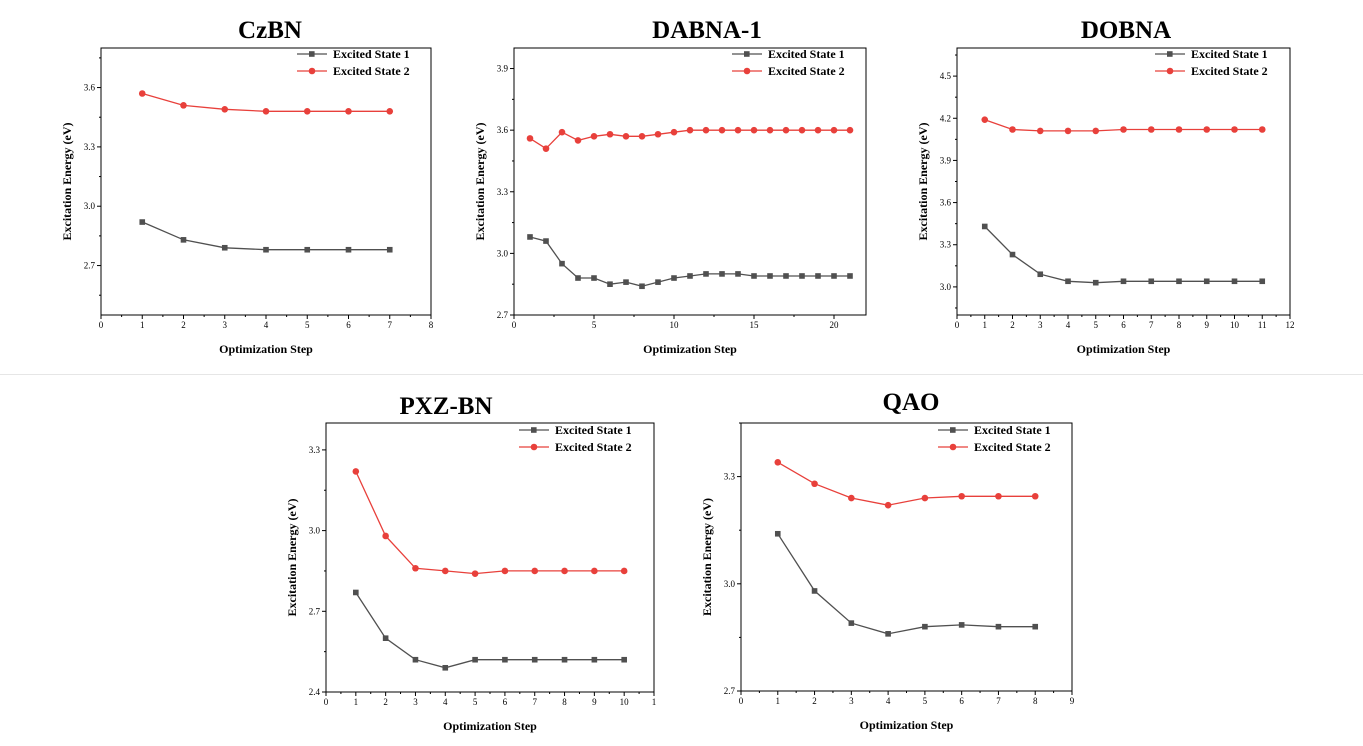 The image size is (1363, 746). I want to click on y-tick-label: 2.7, so click(503, 315).